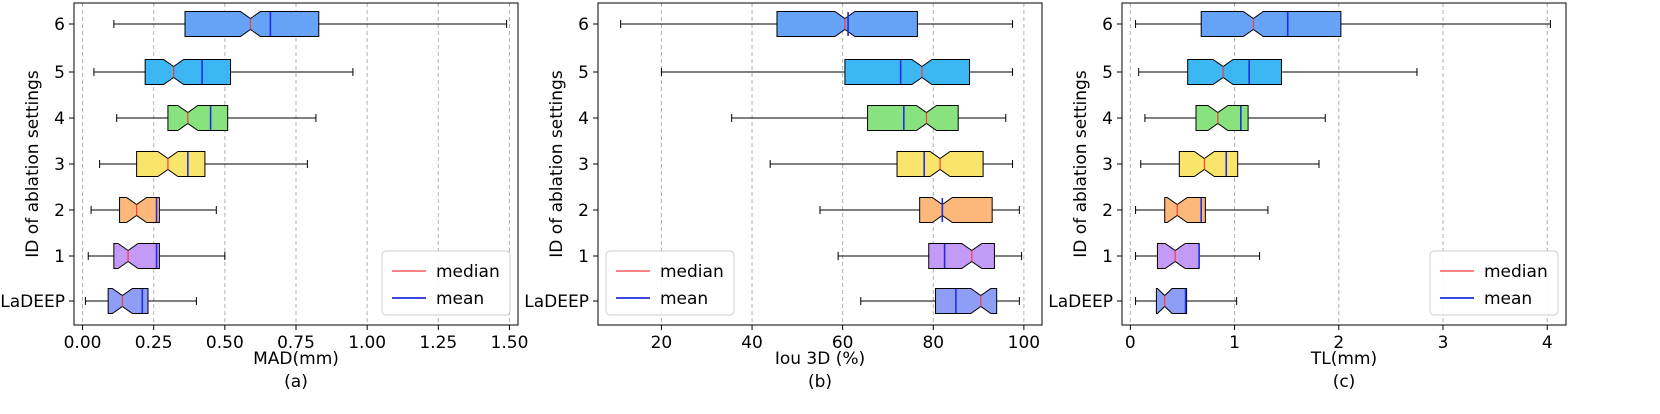 The height and width of the screenshot is (414, 1660). I want to click on panel-label: (b), so click(820, 382).